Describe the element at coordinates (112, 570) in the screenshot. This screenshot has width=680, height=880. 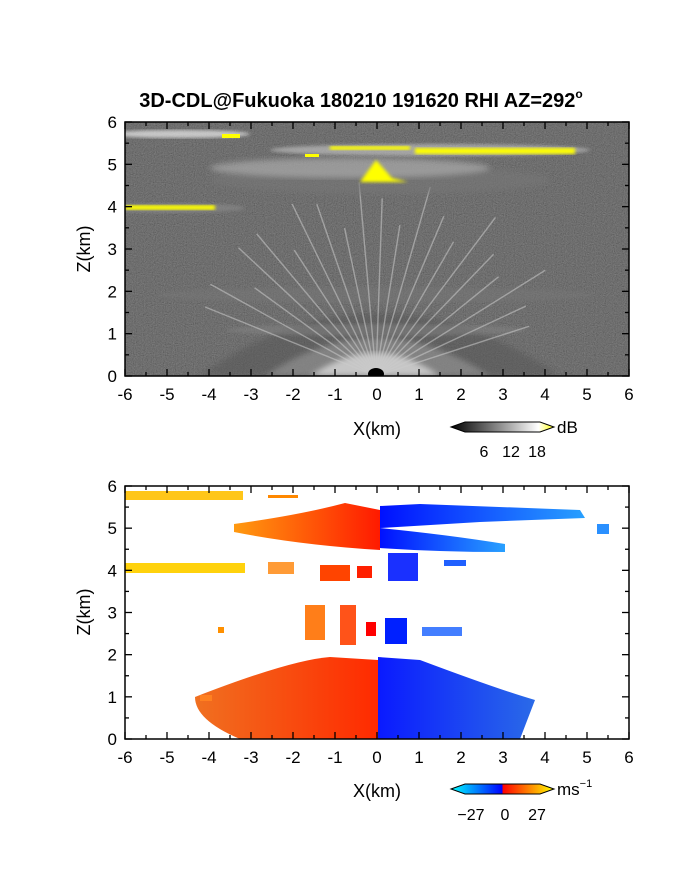
I see `velocity-y-tick-label: 4` at that location.